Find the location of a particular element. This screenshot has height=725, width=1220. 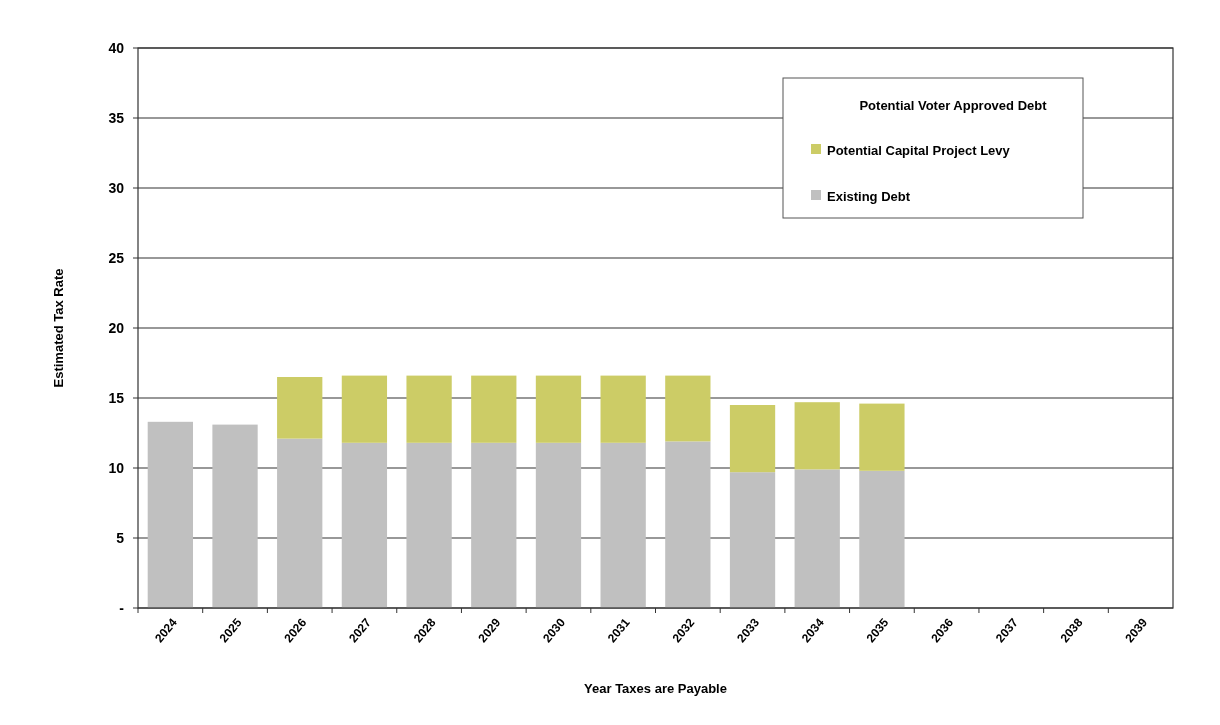

y-tick-label: 15 is located at coordinates (116, 397).